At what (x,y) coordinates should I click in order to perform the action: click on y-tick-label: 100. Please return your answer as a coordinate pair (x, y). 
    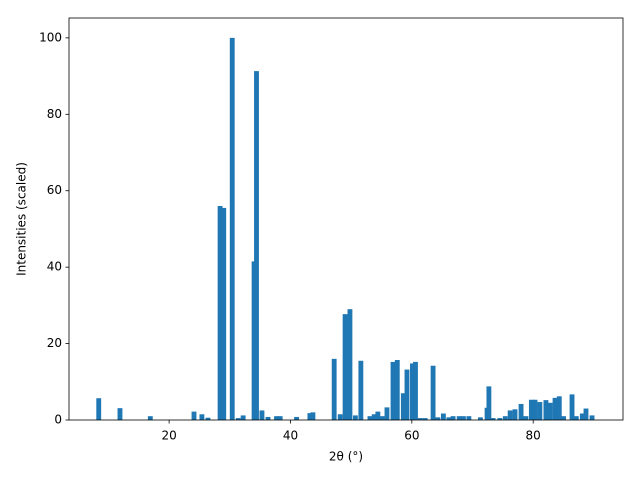
    Looking at the image, I should click on (50, 37).